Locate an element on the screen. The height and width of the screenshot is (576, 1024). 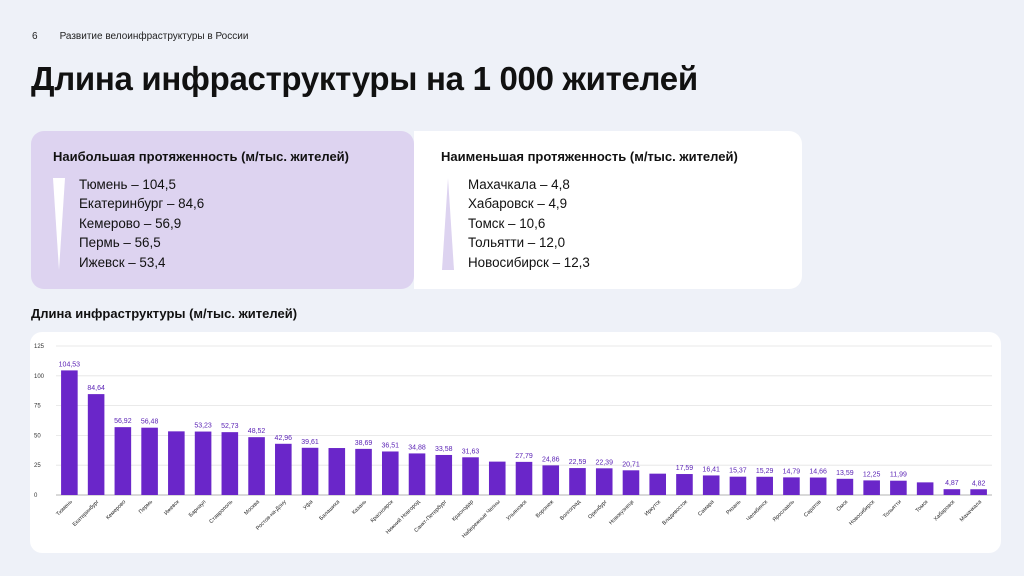
x-tick-label: Уфа is located at coordinates (308, 505).